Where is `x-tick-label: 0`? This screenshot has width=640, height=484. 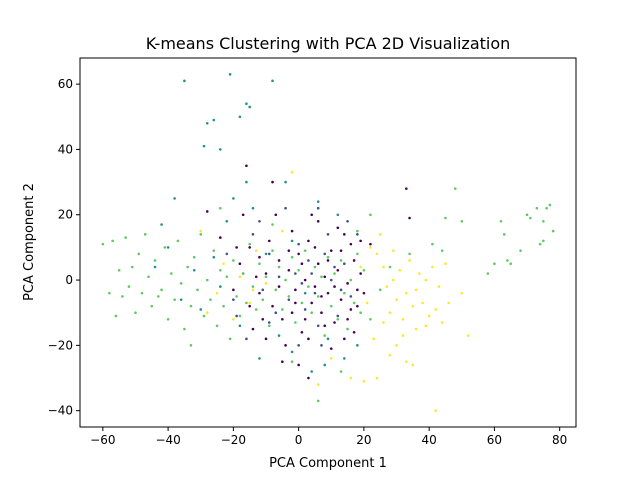
x-tick-label: 0 is located at coordinates (299, 440).